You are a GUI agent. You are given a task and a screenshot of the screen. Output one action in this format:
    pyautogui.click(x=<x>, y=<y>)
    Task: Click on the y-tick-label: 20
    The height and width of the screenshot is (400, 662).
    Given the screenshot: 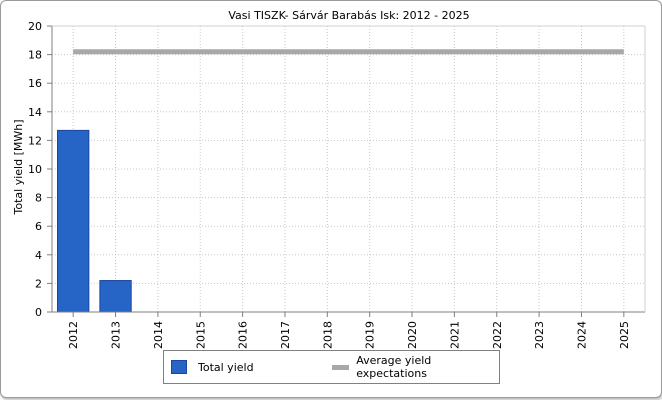 What is the action you would take?
    pyautogui.click(x=35, y=26)
    